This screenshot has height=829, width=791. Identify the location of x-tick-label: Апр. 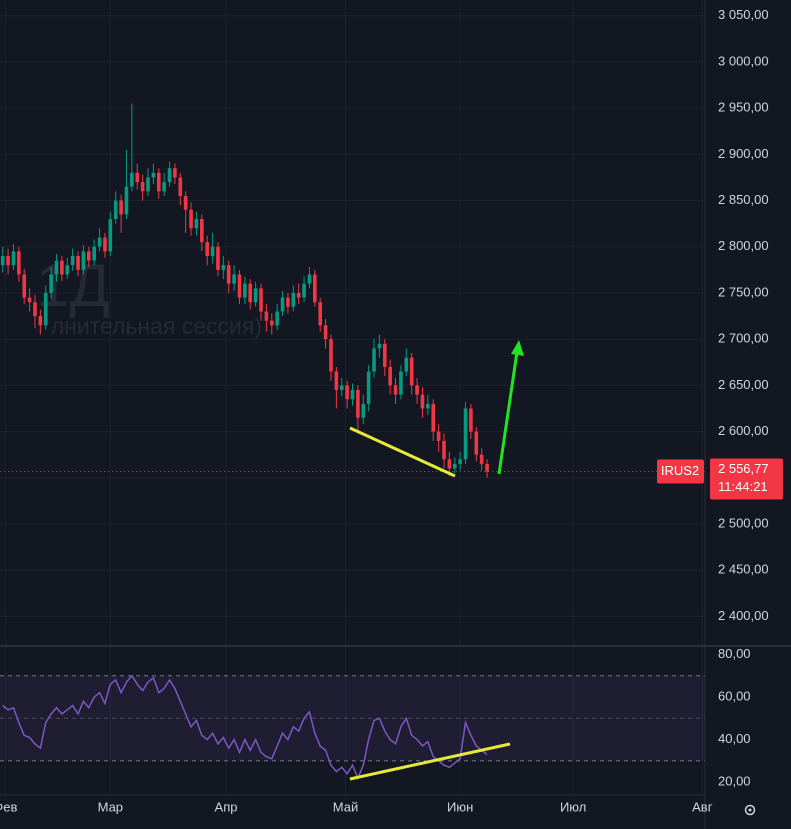
(226, 806).